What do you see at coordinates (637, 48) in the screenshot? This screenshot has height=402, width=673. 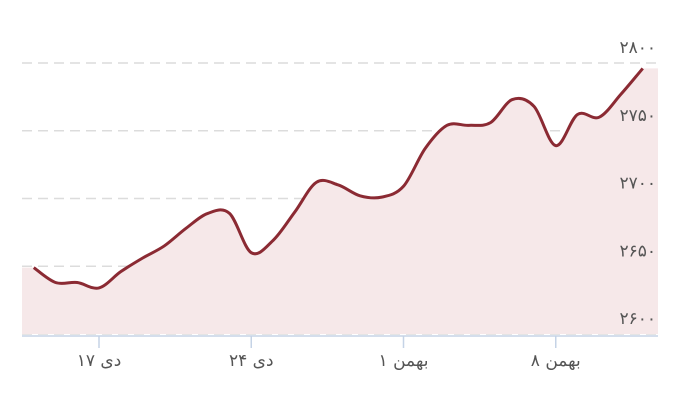 I see `y-tick-label: ۲۸۰۰` at bounding box center [637, 48].